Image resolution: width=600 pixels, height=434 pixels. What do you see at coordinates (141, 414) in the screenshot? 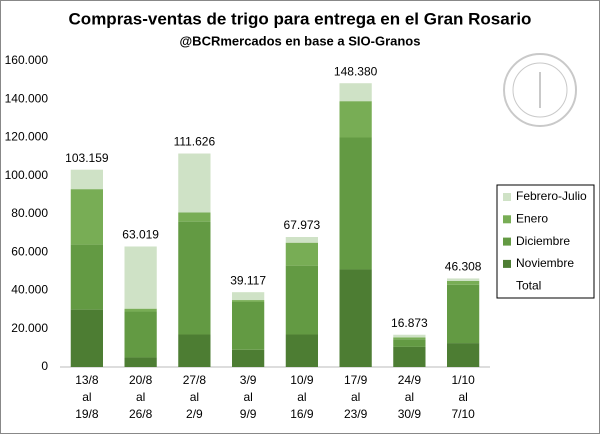
I see `x-tick-label: 26/8` at bounding box center [141, 414].